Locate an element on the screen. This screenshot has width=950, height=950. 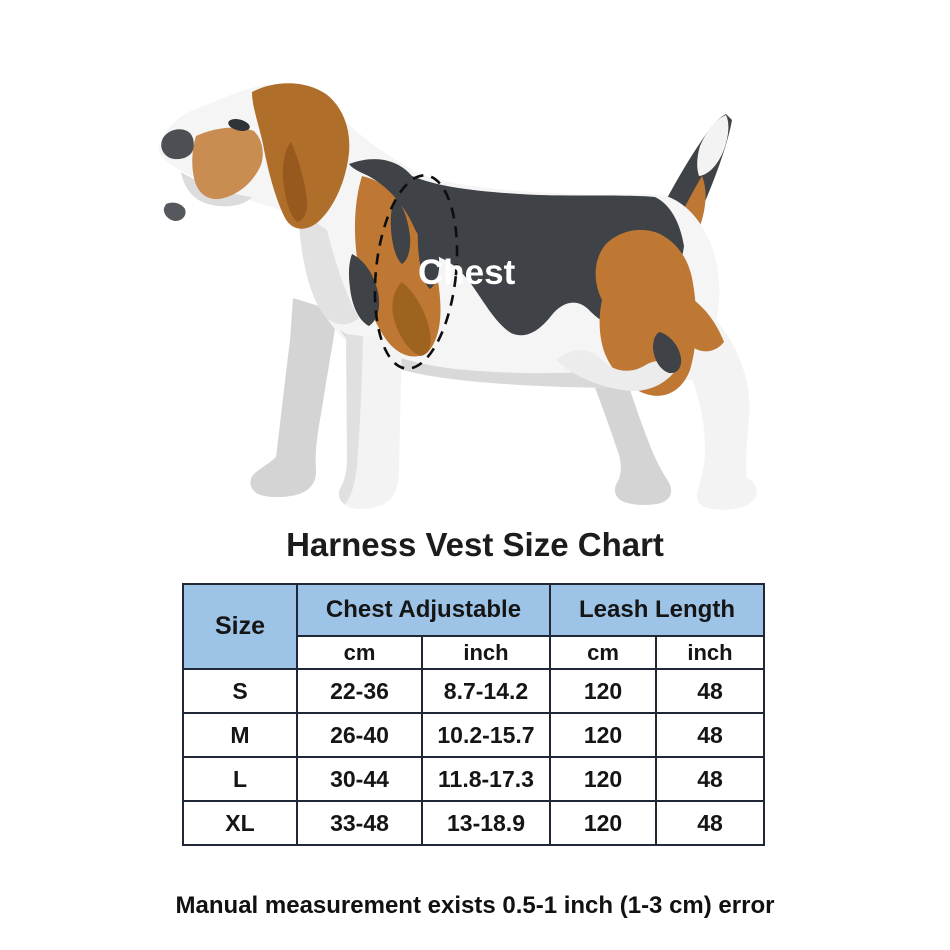
table-row-l: L 30-44 11.8-17.3 120 48 is located at coordinates (473, 779).